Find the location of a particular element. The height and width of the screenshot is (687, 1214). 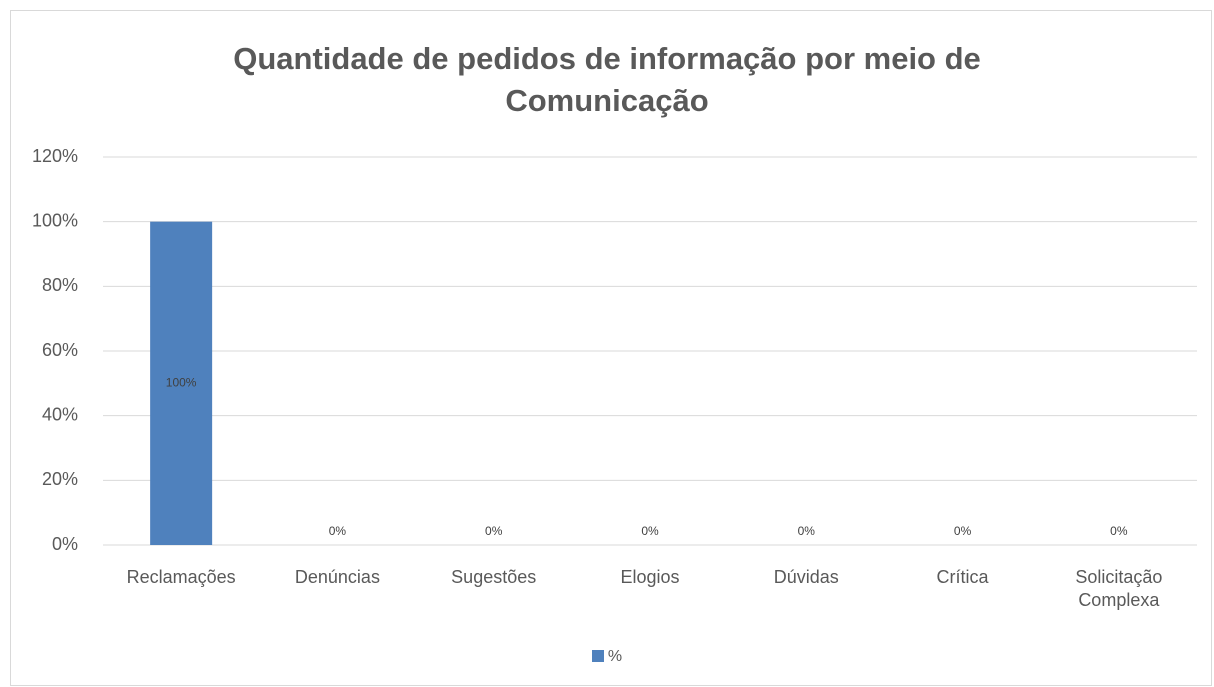

y-tick-label: 40% is located at coordinates (60, 414).